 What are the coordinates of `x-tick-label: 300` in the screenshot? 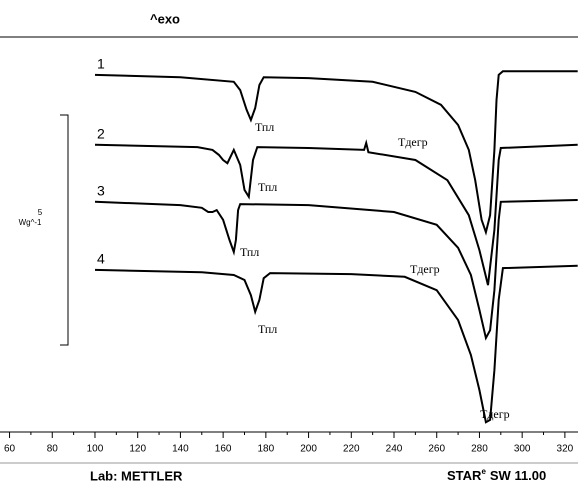 It's located at (522, 449).